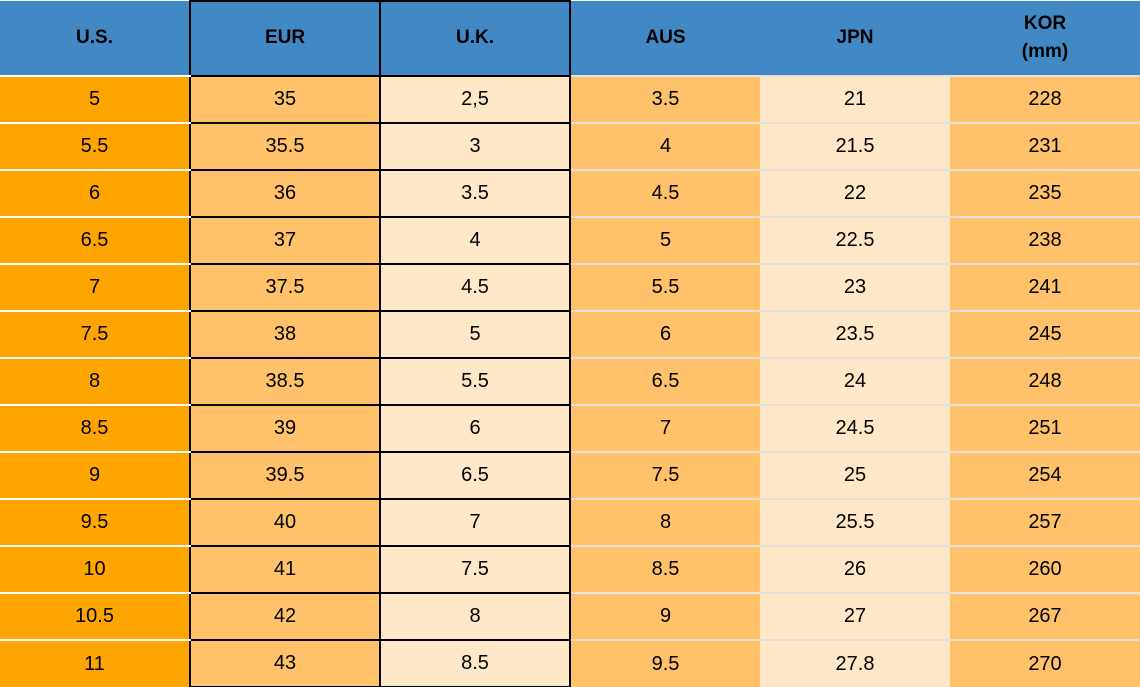 The height and width of the screenshot is (687, 1140). I want to click on cell-aus: 9, so click(665, 617).